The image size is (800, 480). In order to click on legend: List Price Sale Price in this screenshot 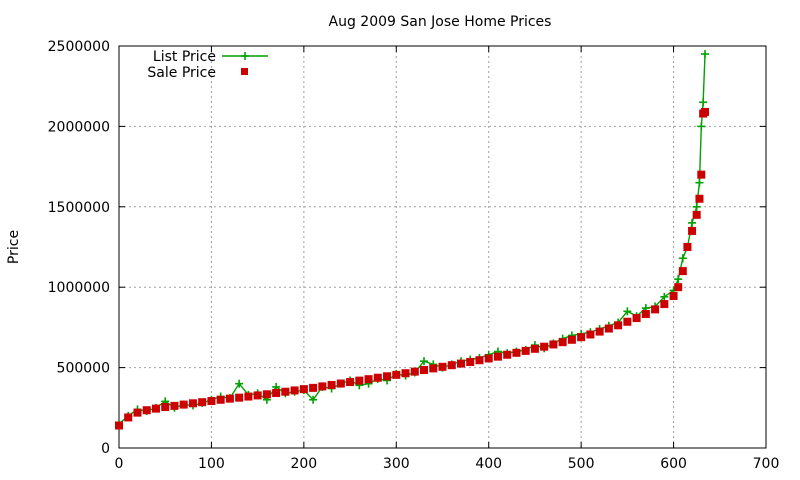, I will do `click(207, 65)`.